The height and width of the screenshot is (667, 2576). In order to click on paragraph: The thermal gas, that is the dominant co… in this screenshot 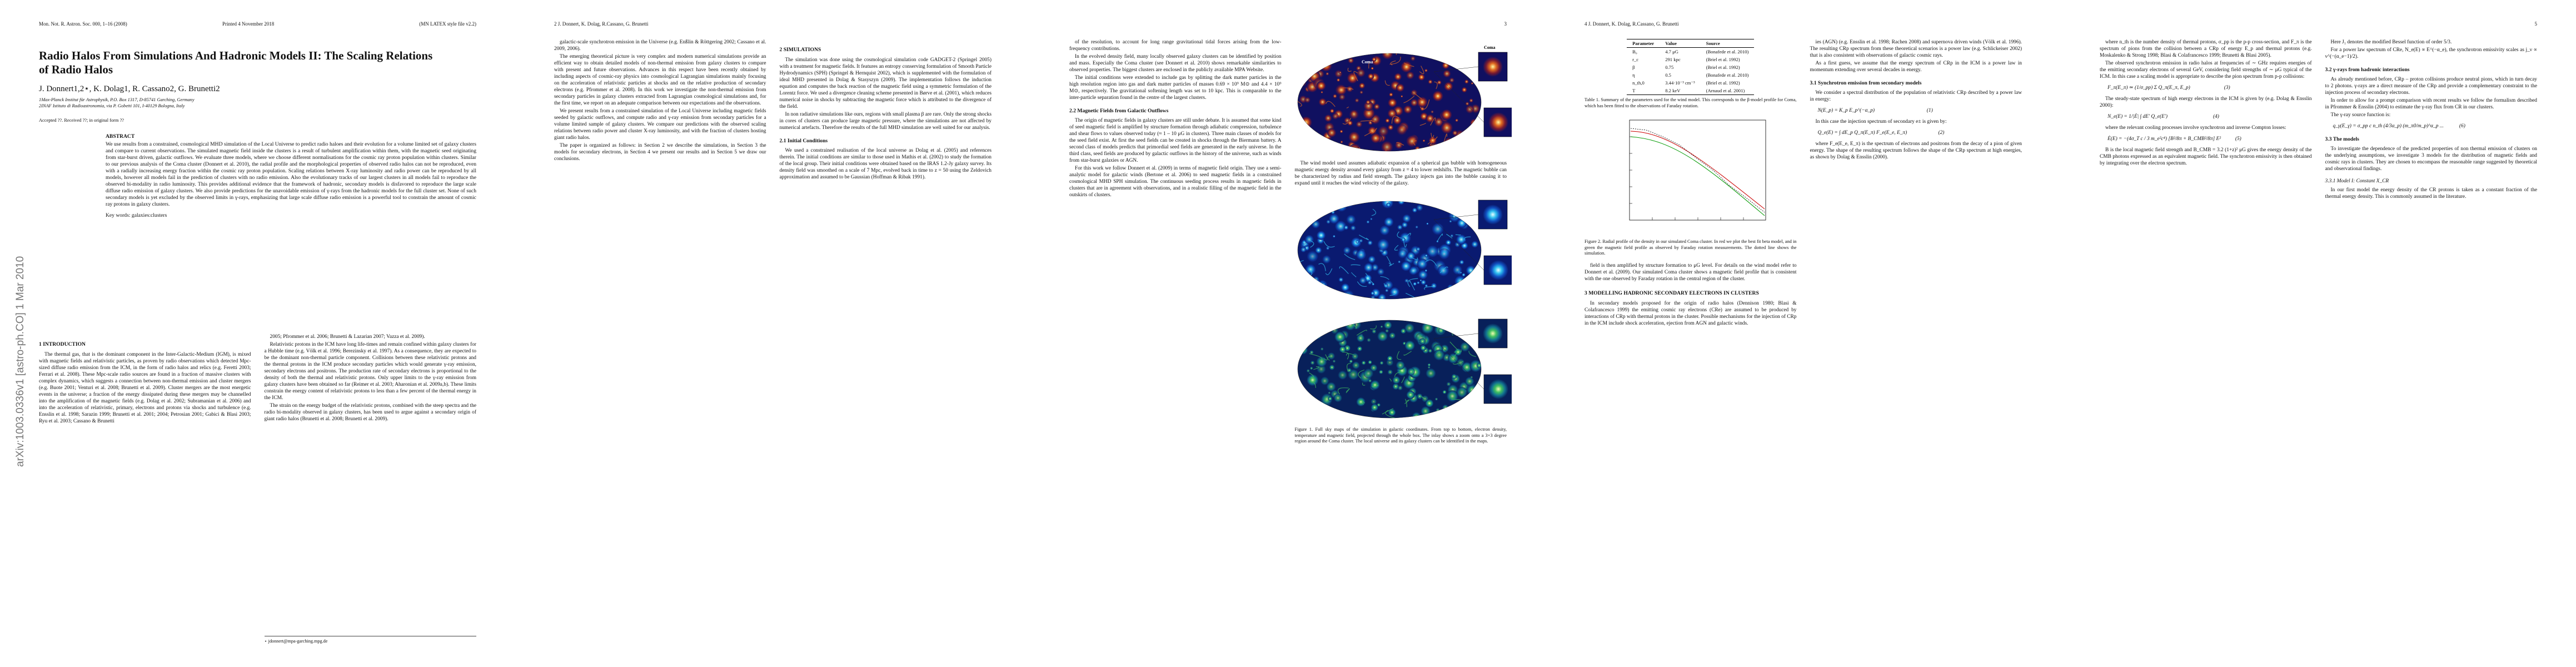, I will do `click(145, 388)`.